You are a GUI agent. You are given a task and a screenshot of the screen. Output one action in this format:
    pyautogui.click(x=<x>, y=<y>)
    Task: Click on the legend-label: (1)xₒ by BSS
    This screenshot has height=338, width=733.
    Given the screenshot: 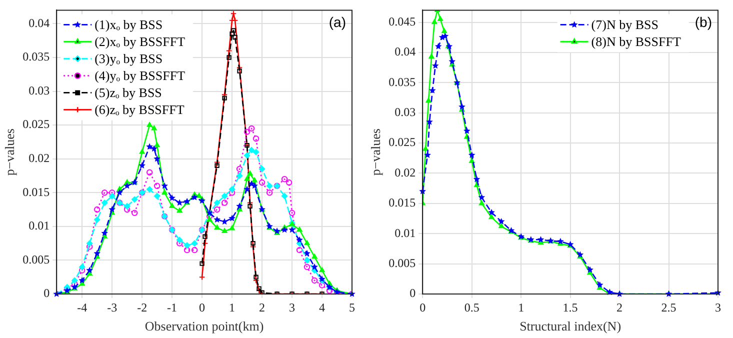 What is the action you would take?
    pyautogui.click(x=128, y=24)
    